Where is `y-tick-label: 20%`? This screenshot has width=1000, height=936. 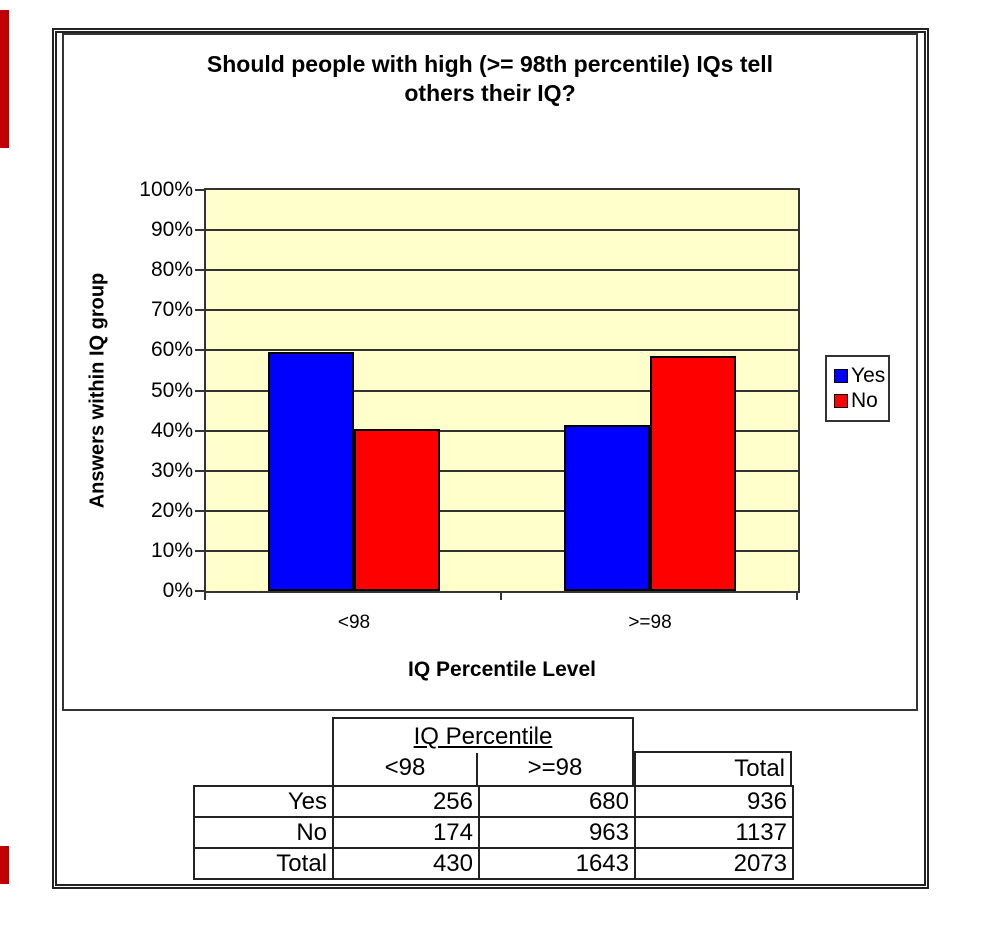
y-tick-label: 20% is located at coordinates (171, 510).